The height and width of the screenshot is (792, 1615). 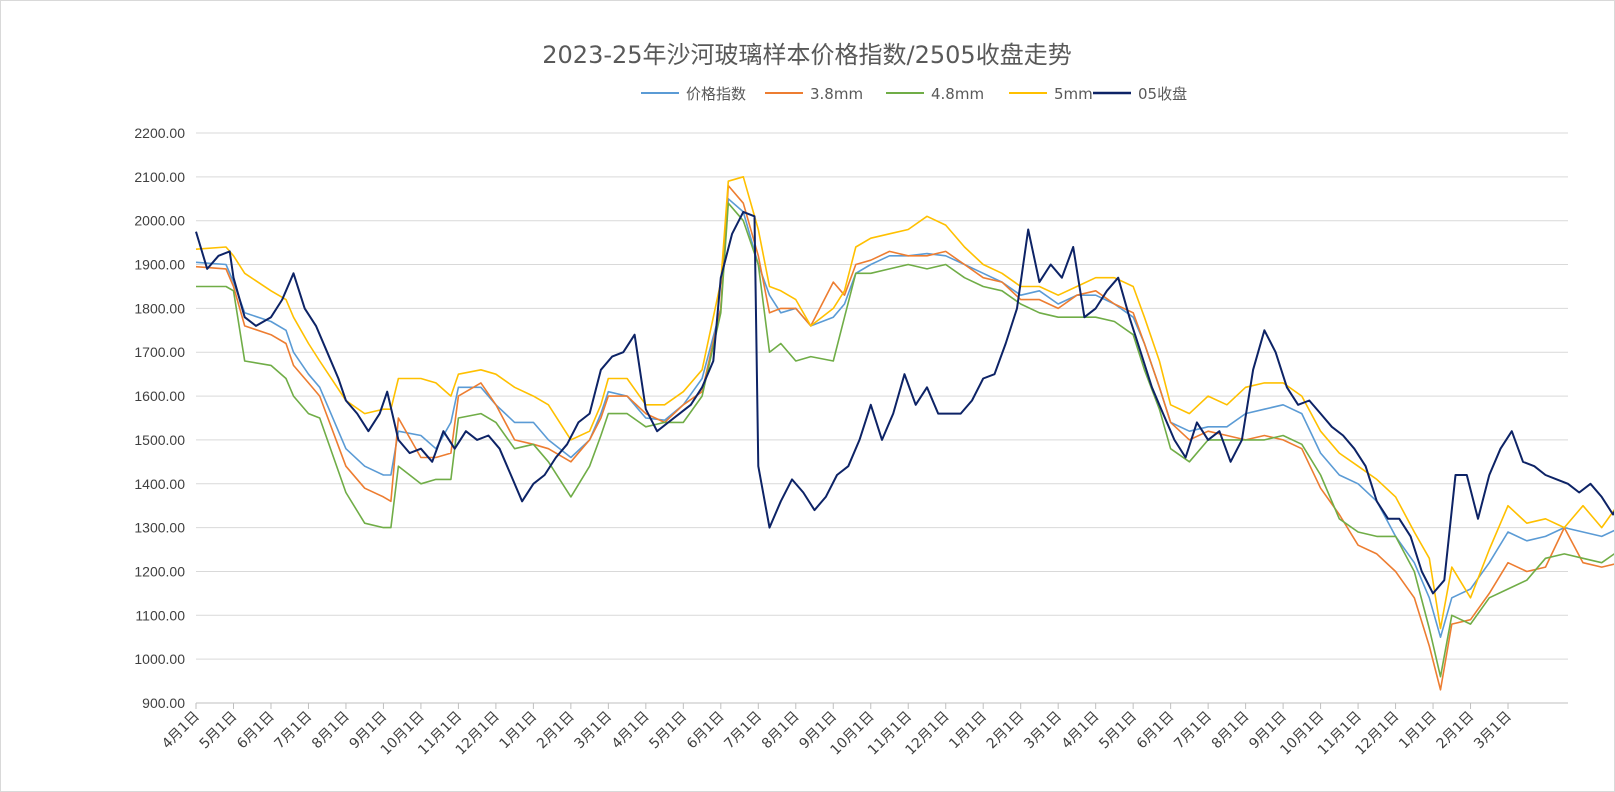 I want to click on y-tick-label: 2200.00, so click(x=159, y=133).